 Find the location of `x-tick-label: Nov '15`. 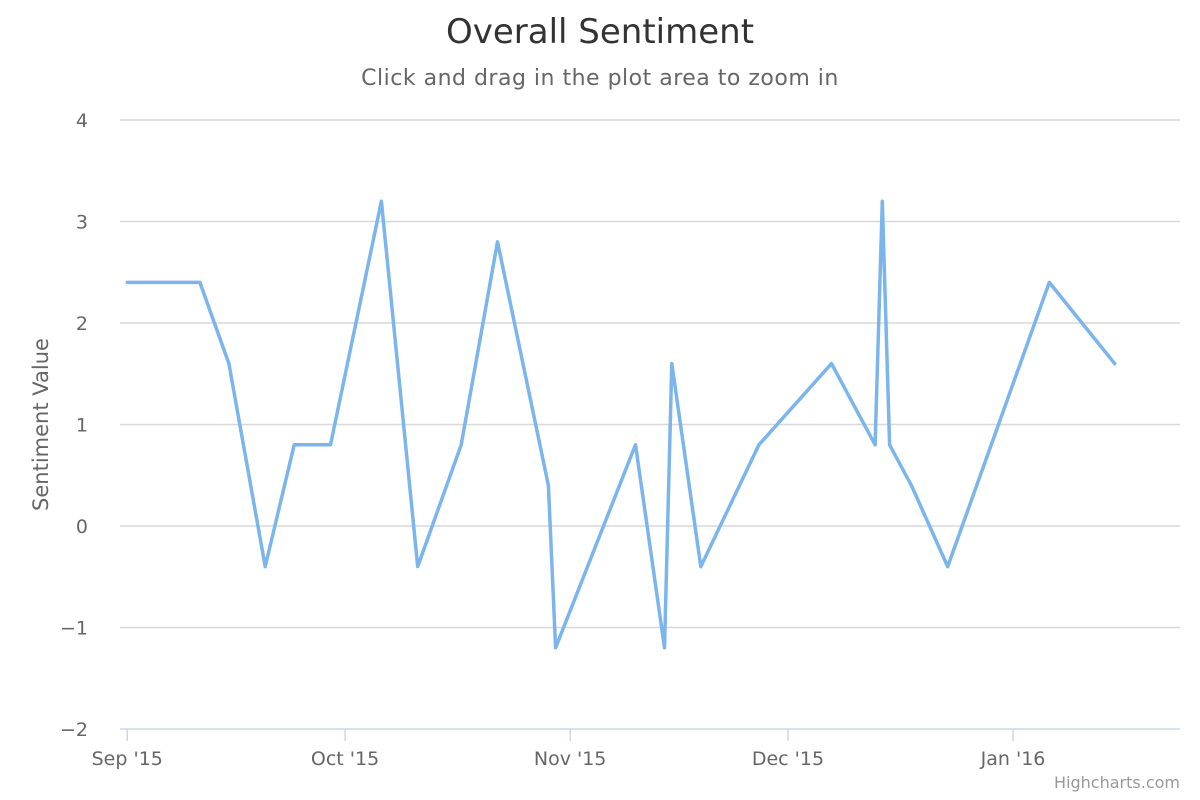

x-tick-label: Nov '15 is located at coordinates (570, 759).